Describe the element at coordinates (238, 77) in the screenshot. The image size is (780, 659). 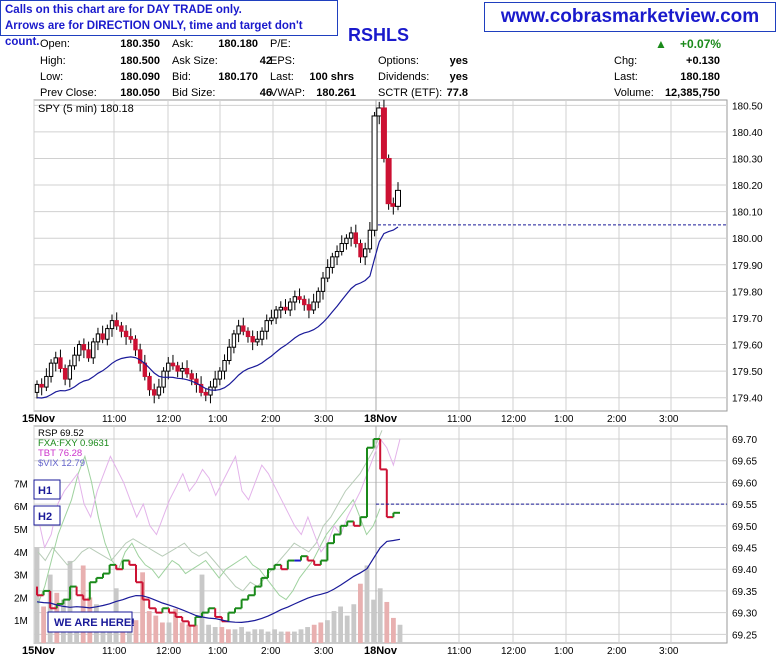
I see `bid-value: 180.170` at that location.